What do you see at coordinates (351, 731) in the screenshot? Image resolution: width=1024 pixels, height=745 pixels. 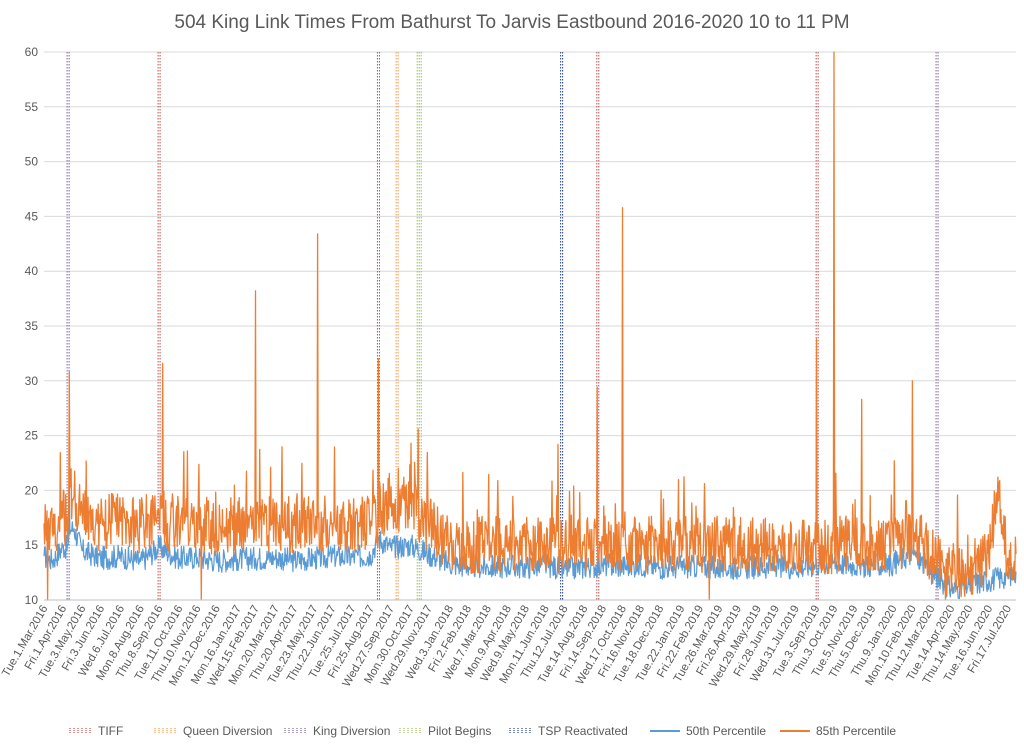 I see `legend-label: King Diversion` at bounding box center [351, 731].